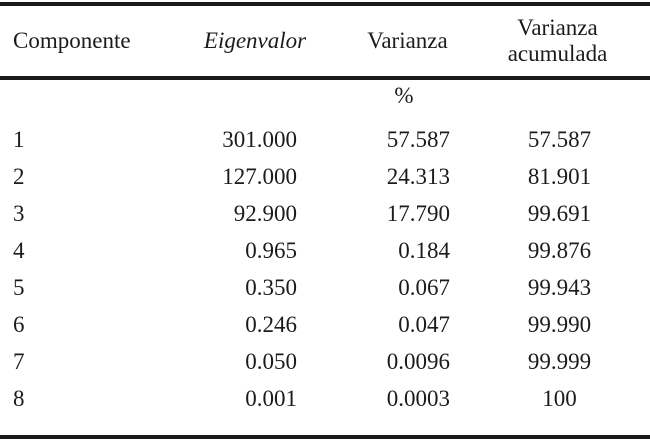 The width and height of the screenshot is (650, 443). Describe the element at coordinates (559, 139) in the screenshot. I see `cell-varianza-acumulada: 57.587` at that location.